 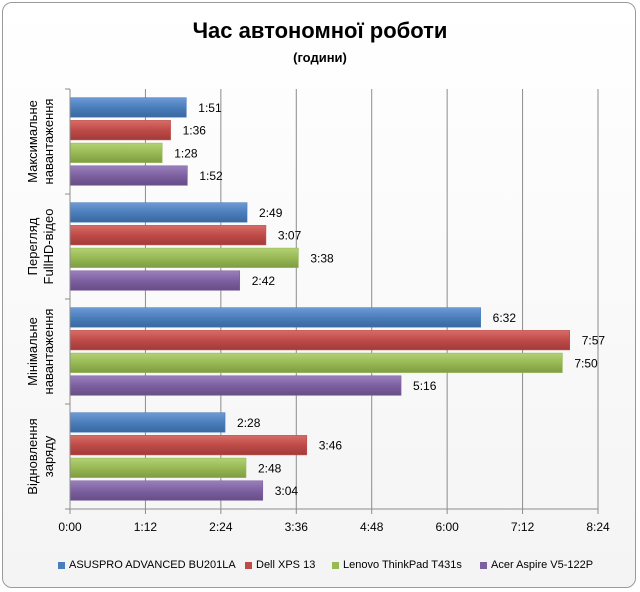 I want to click on x-tick-label: 7:12, so click(x=523, y=527).